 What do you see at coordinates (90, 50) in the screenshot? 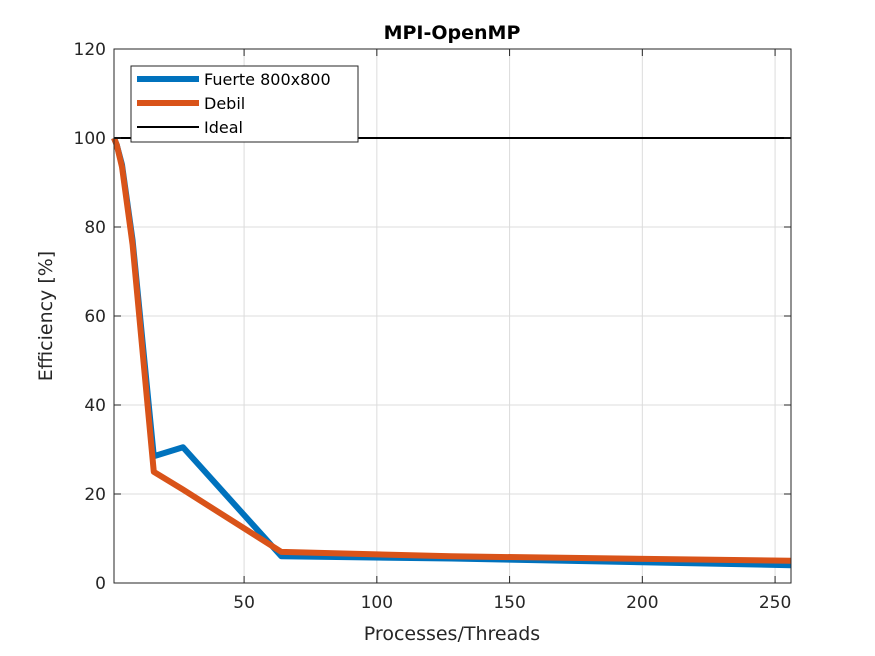
I see `y-tick-label: 120` at bounding box center [90, 50].